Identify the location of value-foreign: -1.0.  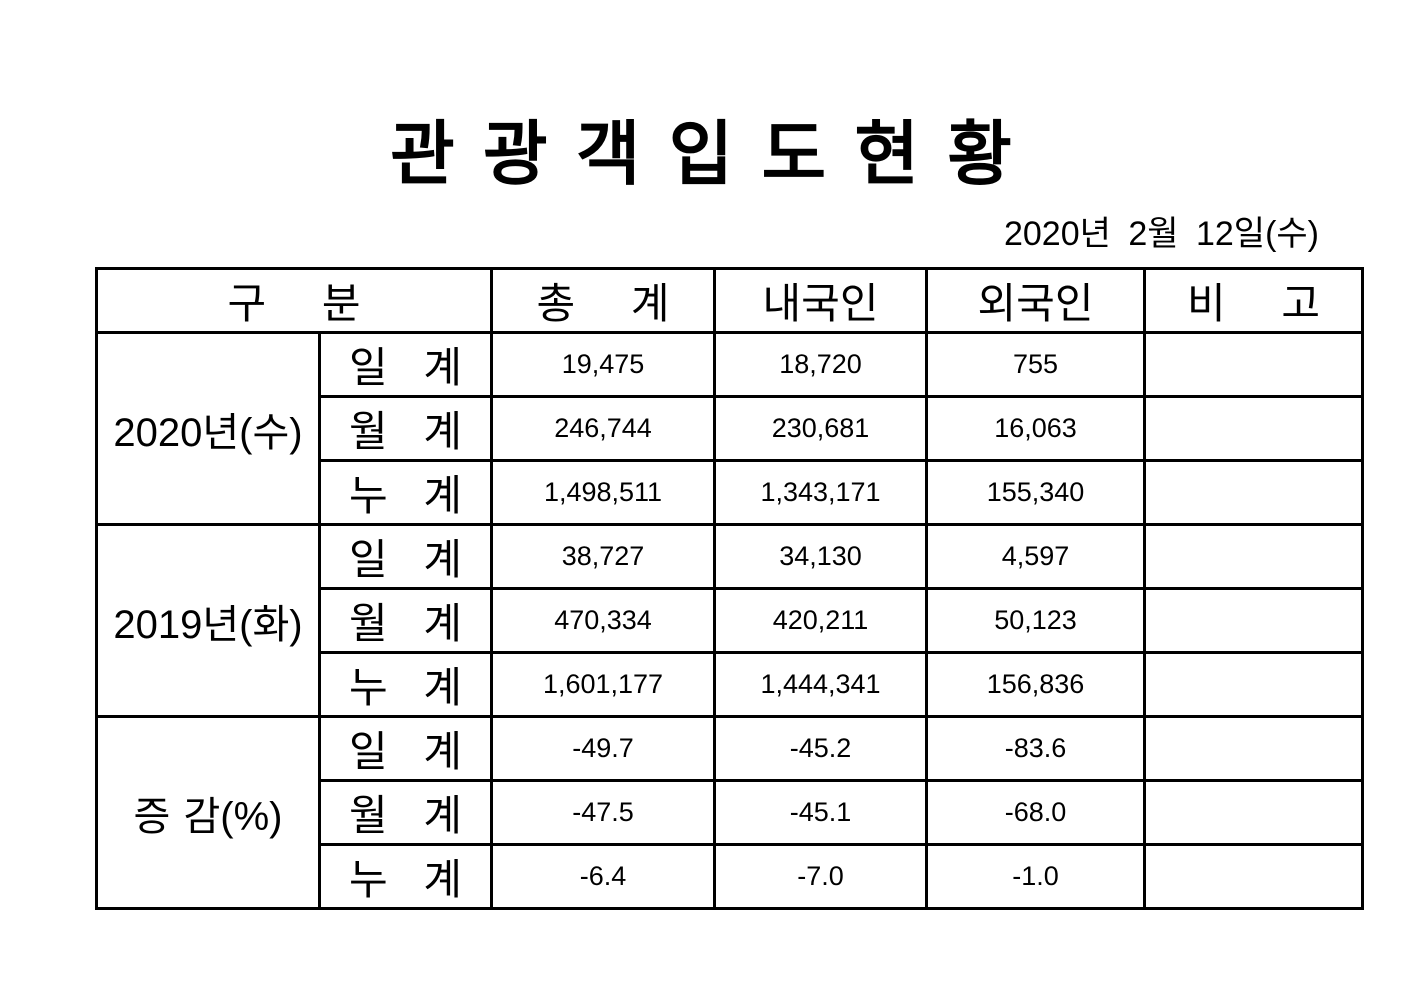
(1036, 876).